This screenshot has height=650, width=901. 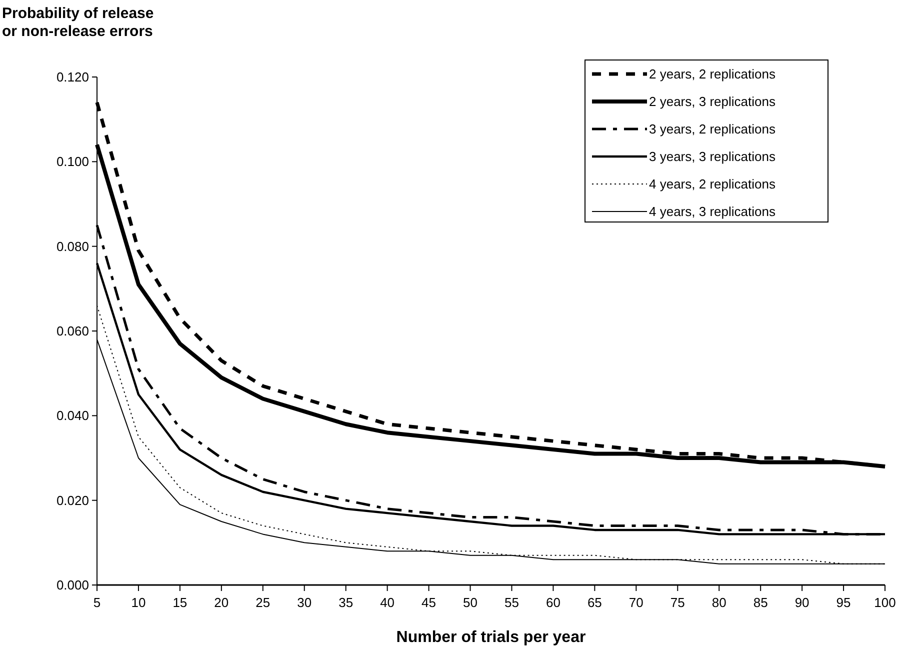 What do you see at coordinates (712, 129) in the screenshot?
I see `legend-label: 3 years, 2 replications` at bounding box center [712, 129].